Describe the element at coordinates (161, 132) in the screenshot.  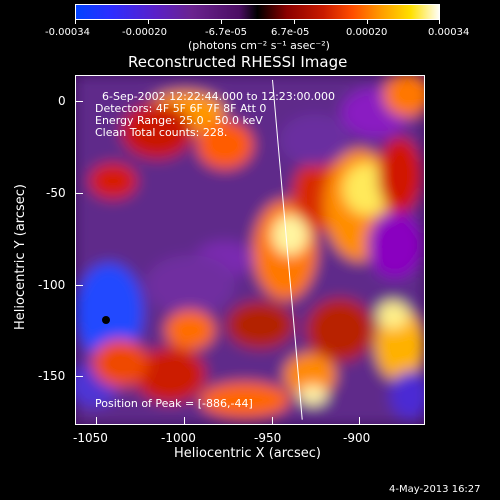
I see `annotation-line-4: Clean Total counts: 228.` at that location.